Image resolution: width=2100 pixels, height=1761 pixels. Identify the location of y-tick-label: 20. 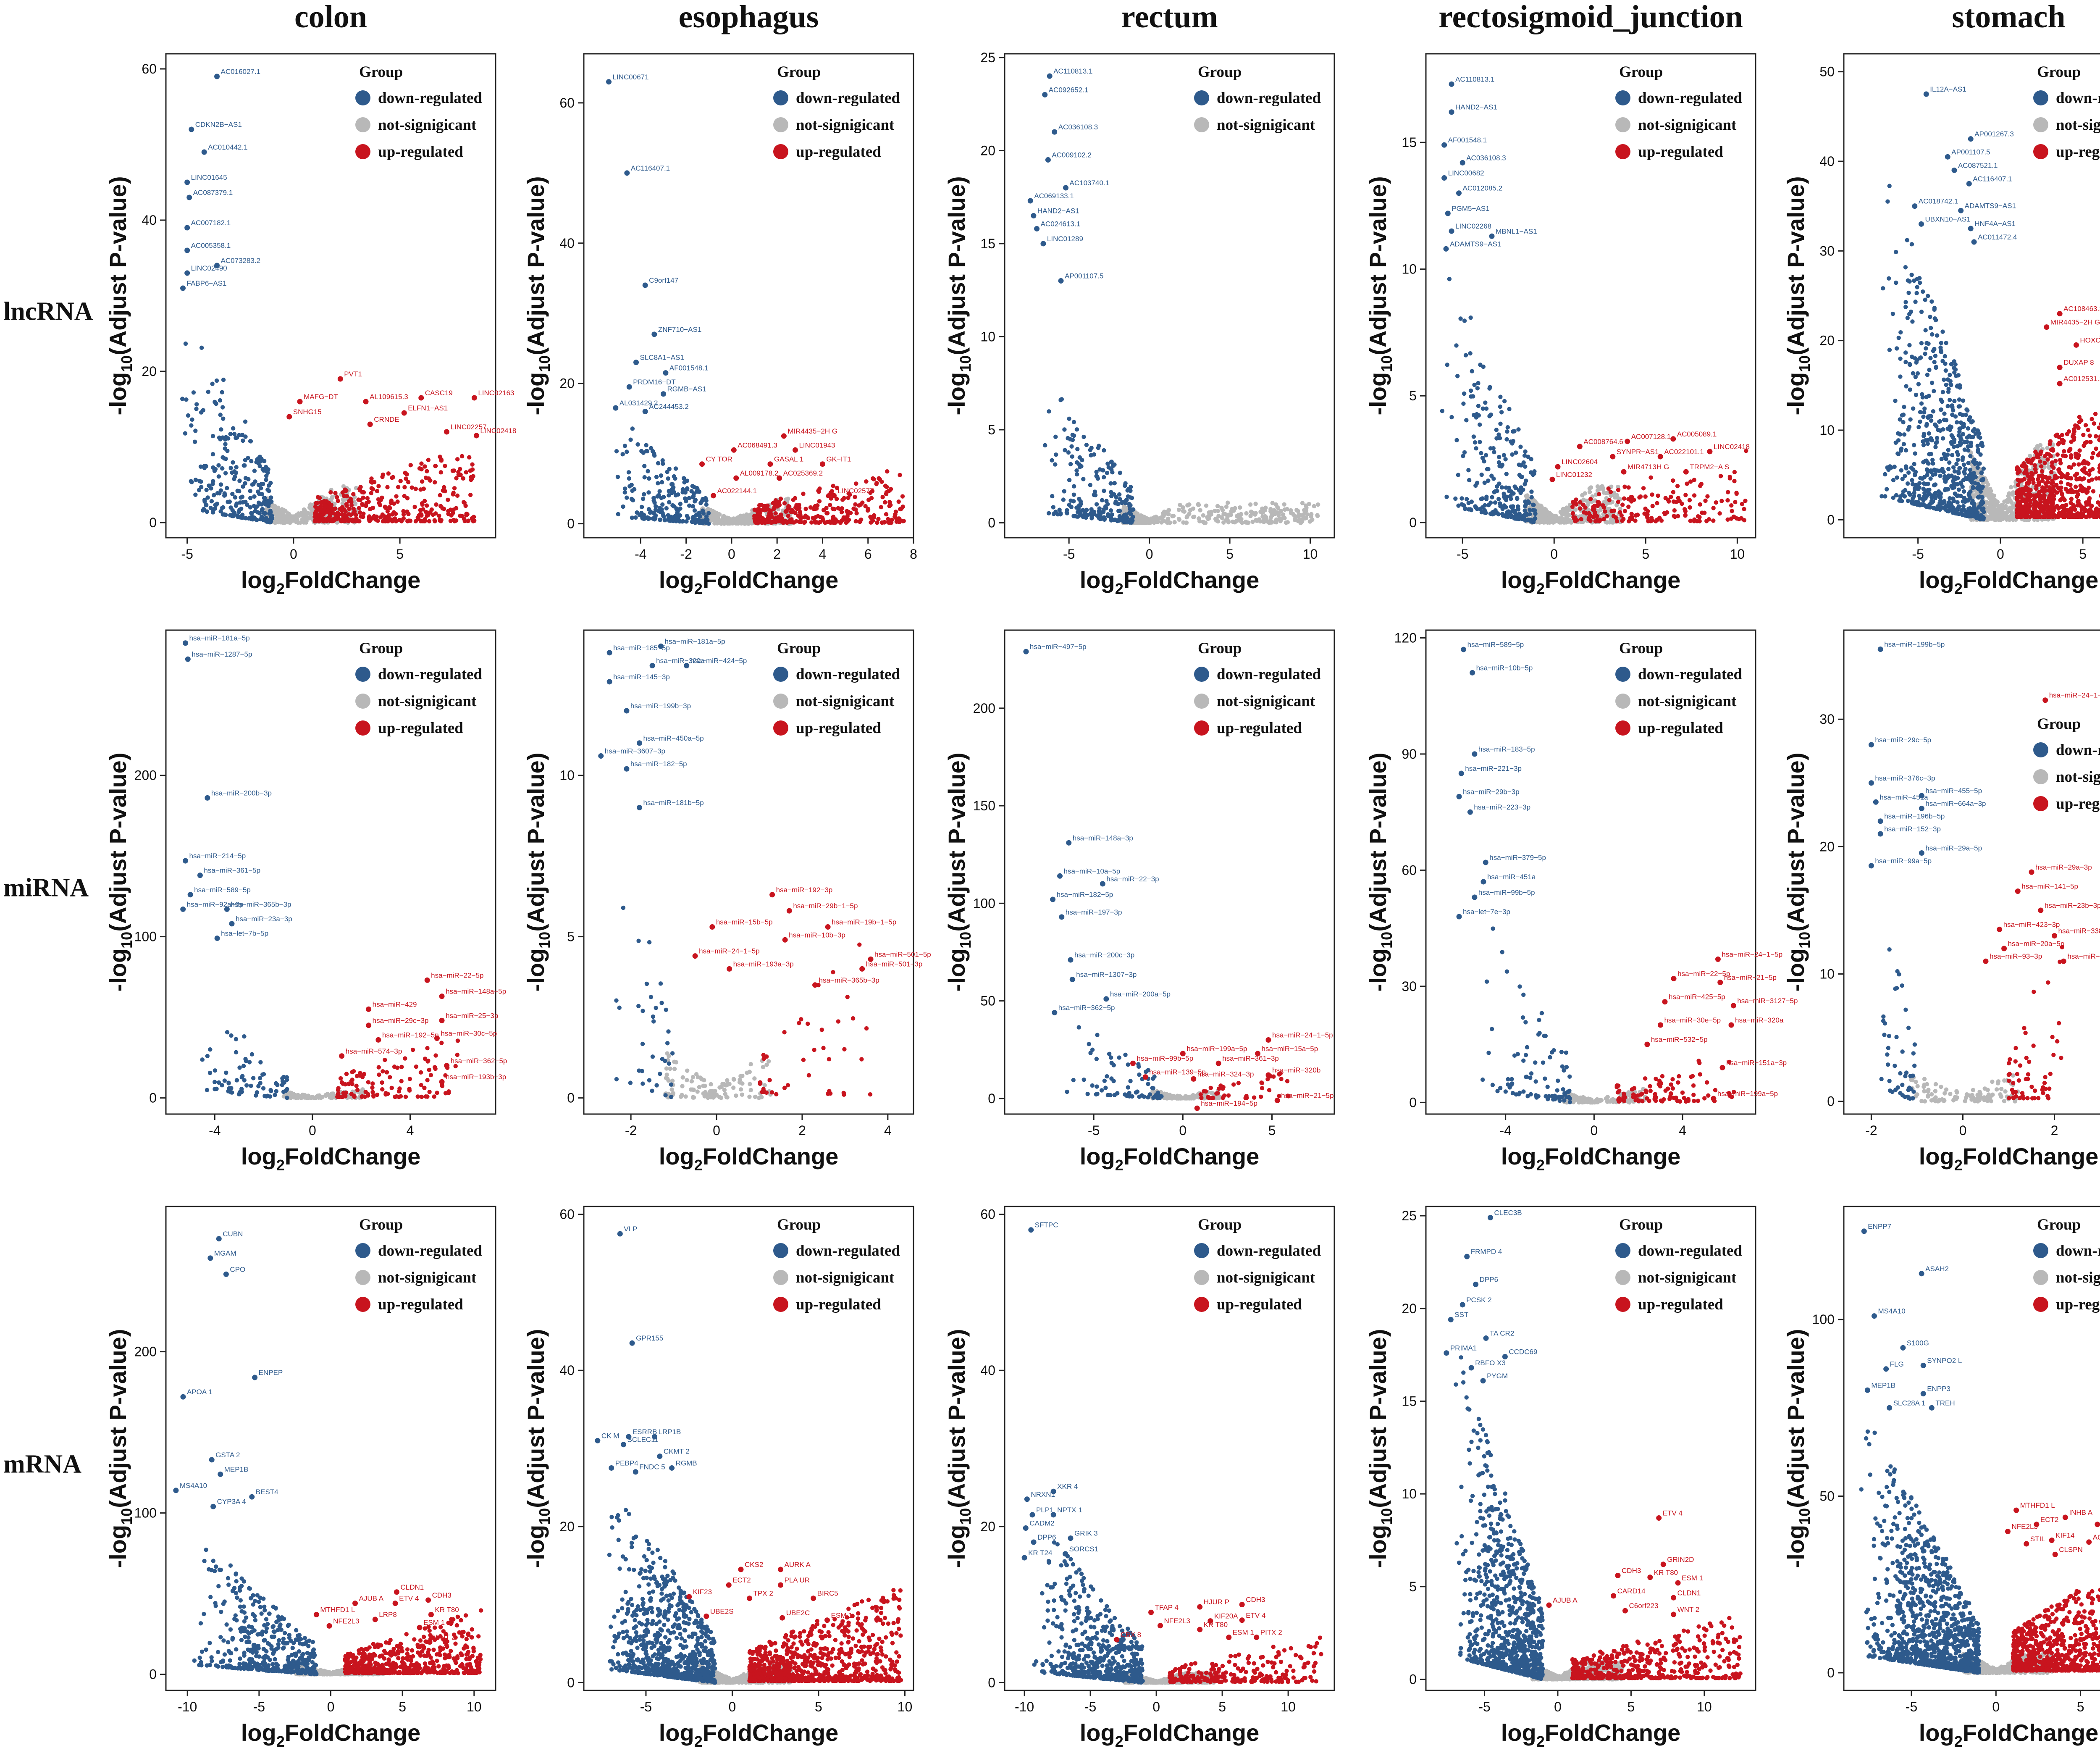
(567, 383).